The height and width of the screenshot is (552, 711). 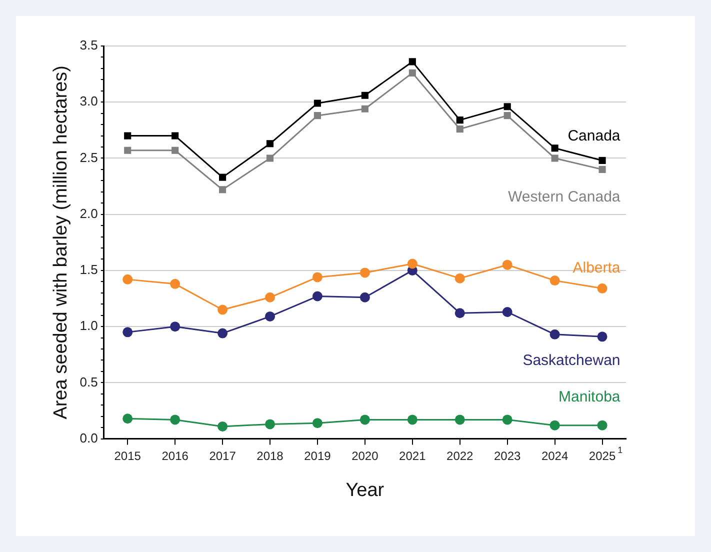 I want to click on x-tick-label: 2017, so click(x=222, y=456).